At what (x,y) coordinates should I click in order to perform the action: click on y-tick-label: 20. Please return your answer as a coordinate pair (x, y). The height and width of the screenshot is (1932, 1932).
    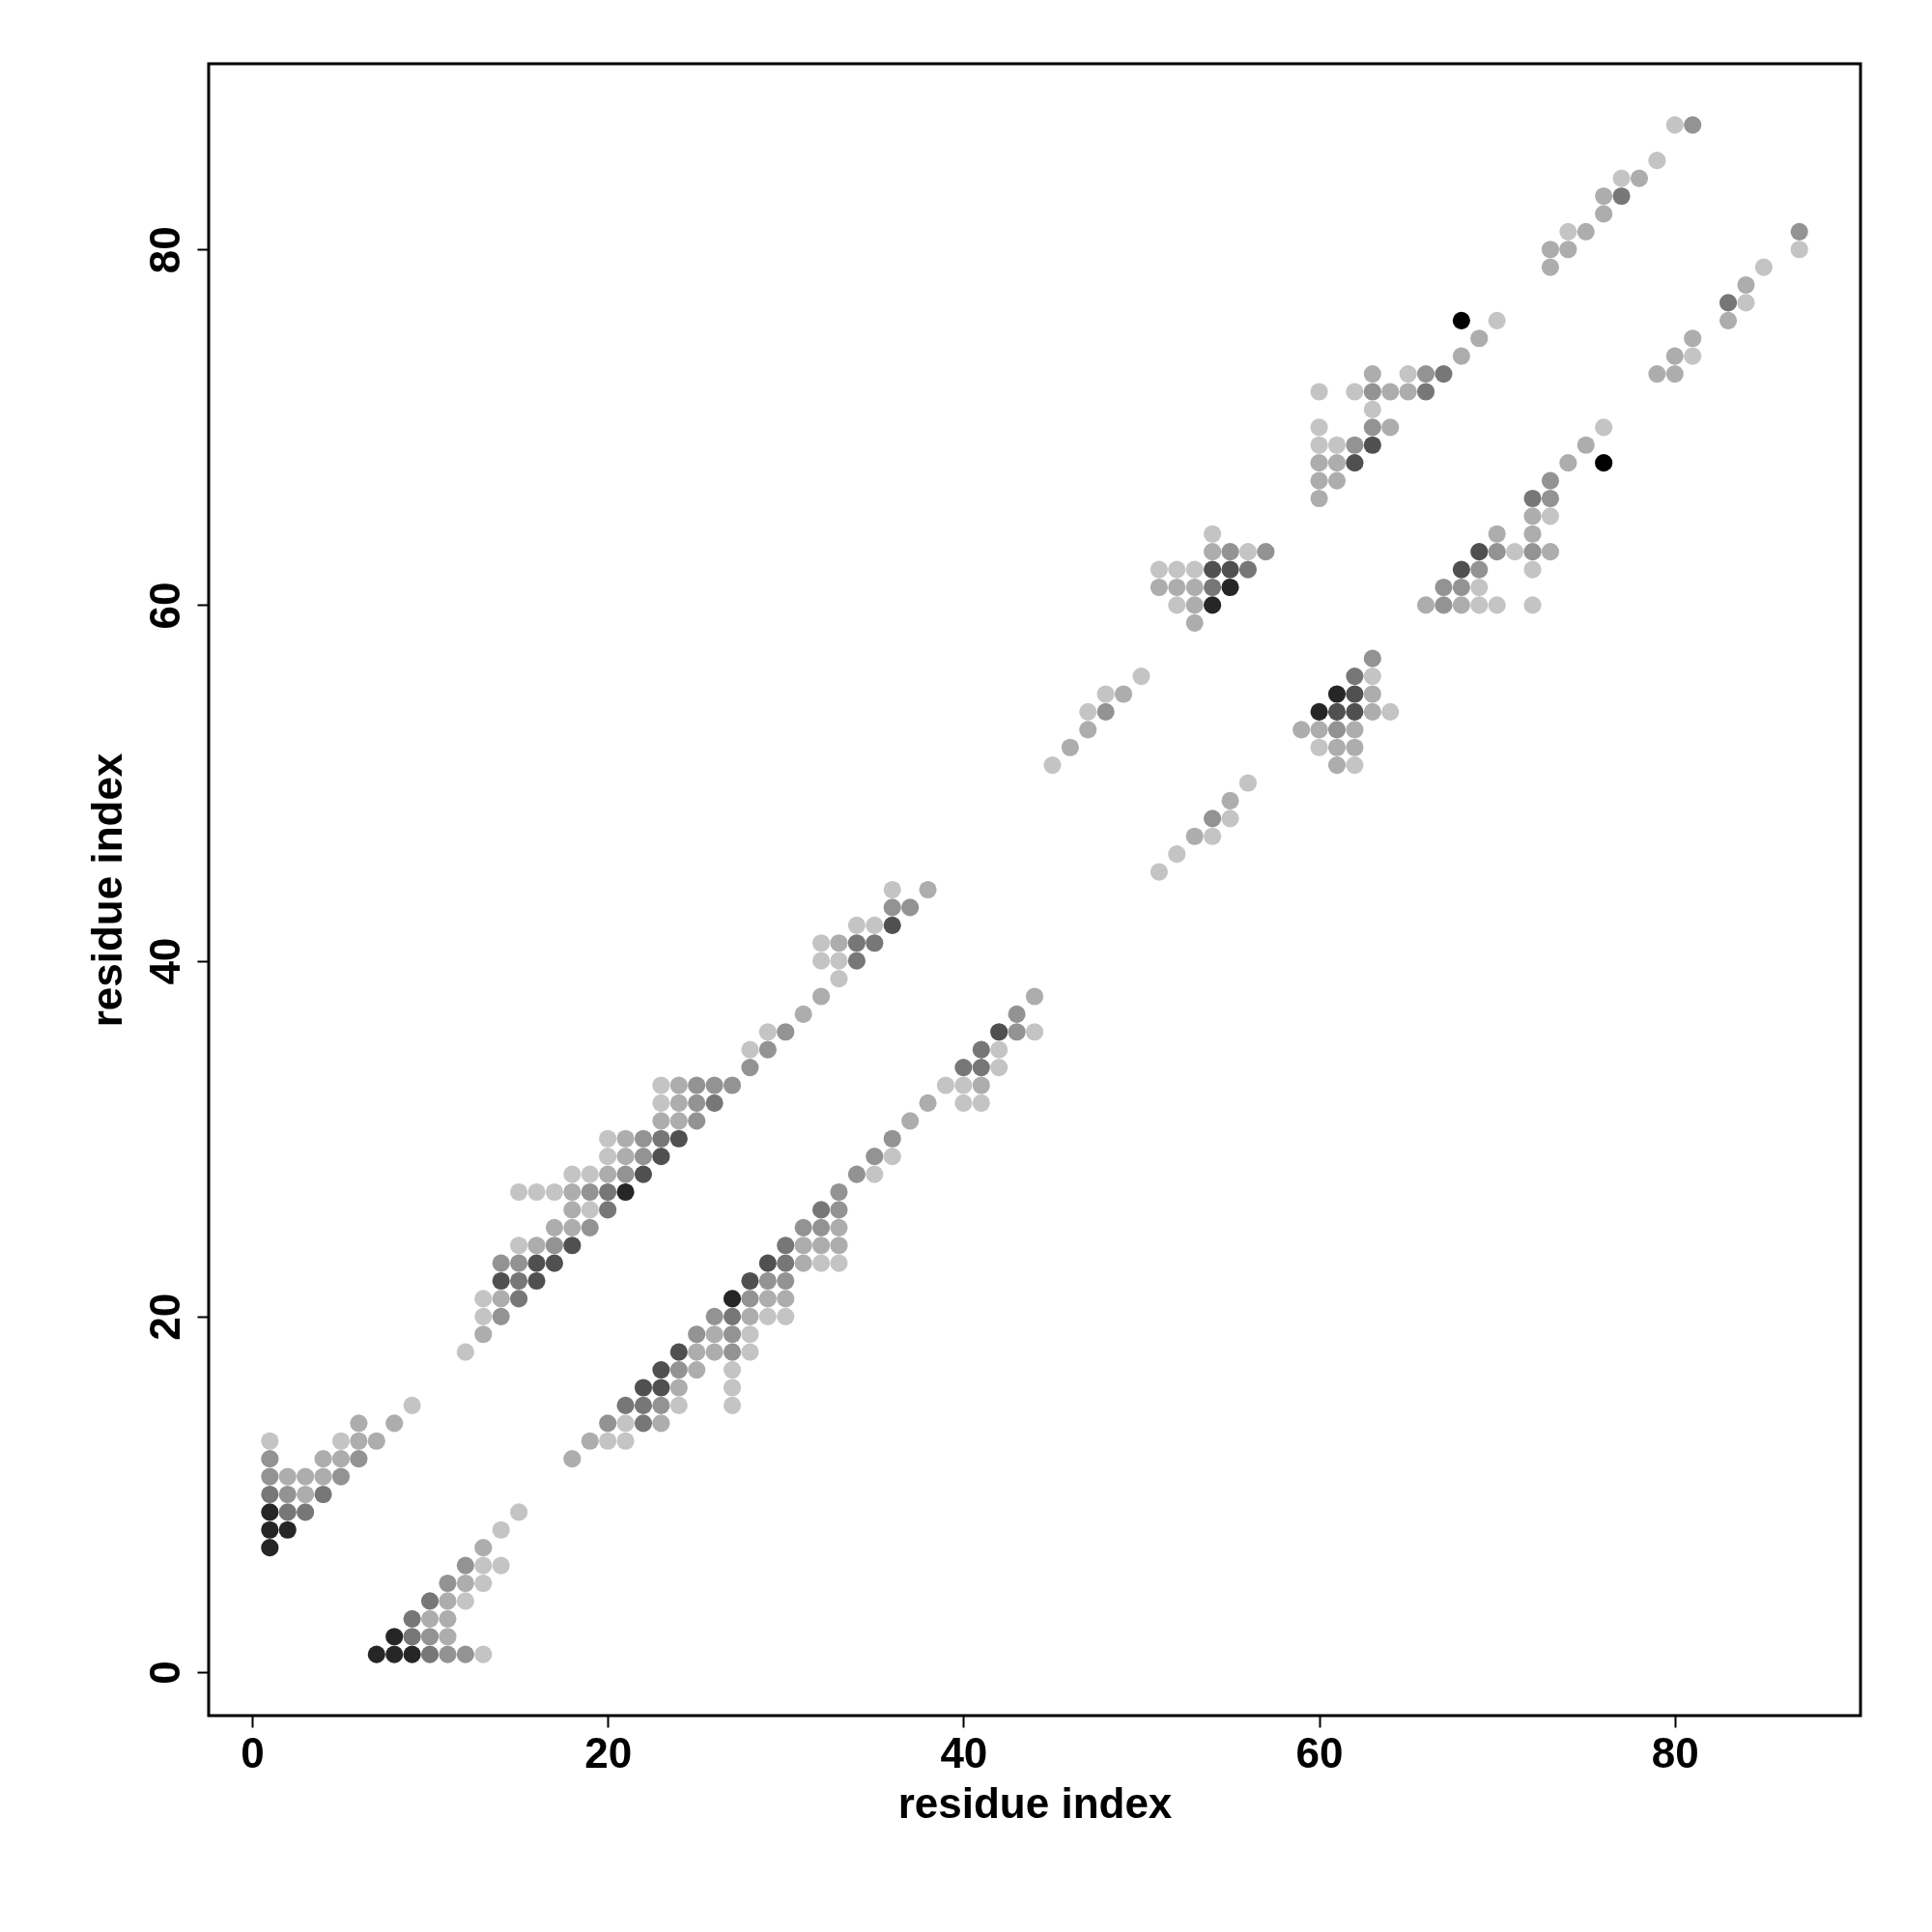
    Looking at the image, I should click on (164, 1317).